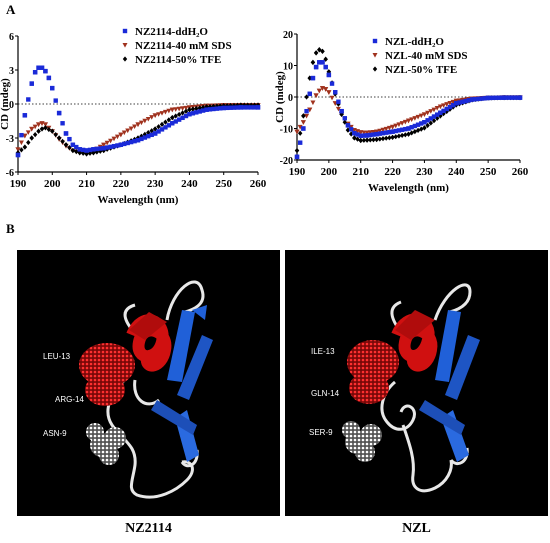 This screenshot has height=543, width=550. I want to click on residue-label: ASN-9, so click(55, 433).